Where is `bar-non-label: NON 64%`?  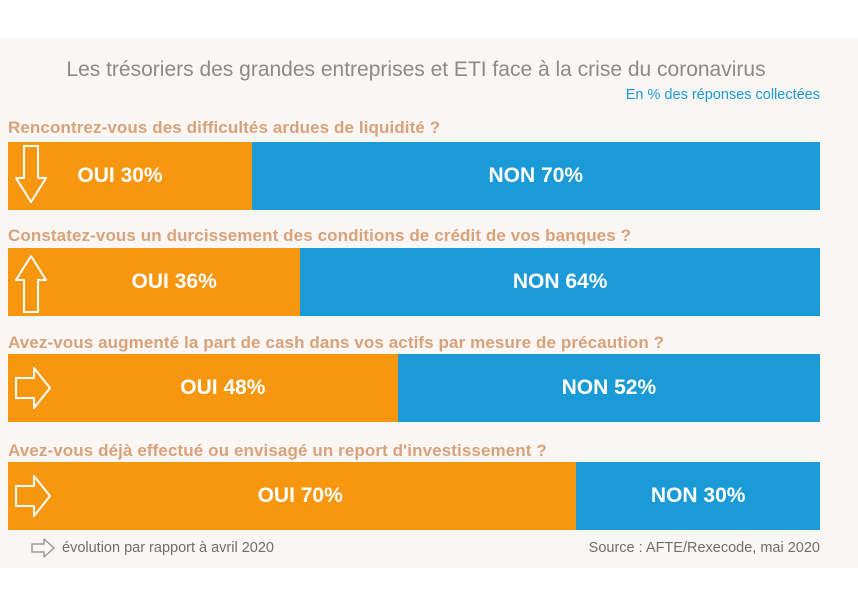
bar-non-label: NON 64% is located at coordinates (560, 281).